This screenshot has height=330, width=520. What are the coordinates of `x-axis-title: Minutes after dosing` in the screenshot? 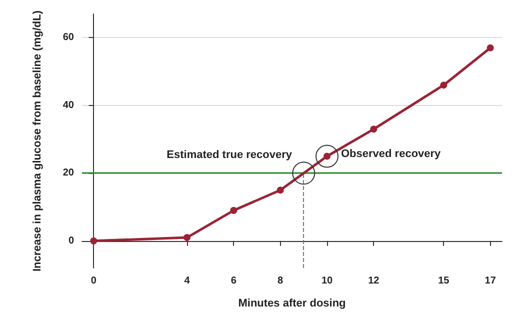 It's located at (292, 304).